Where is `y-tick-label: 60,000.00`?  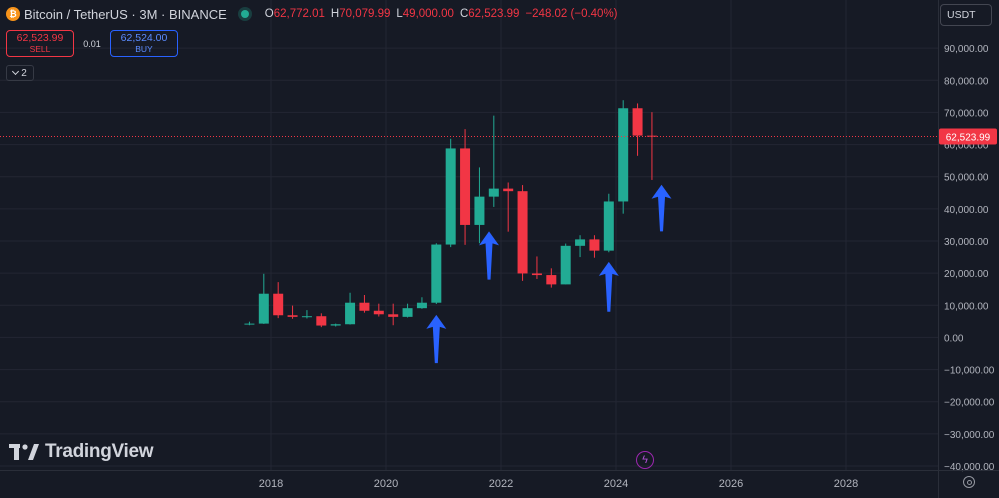 y-tick-label: 60,000.00 is located at coordinates (966, 146).